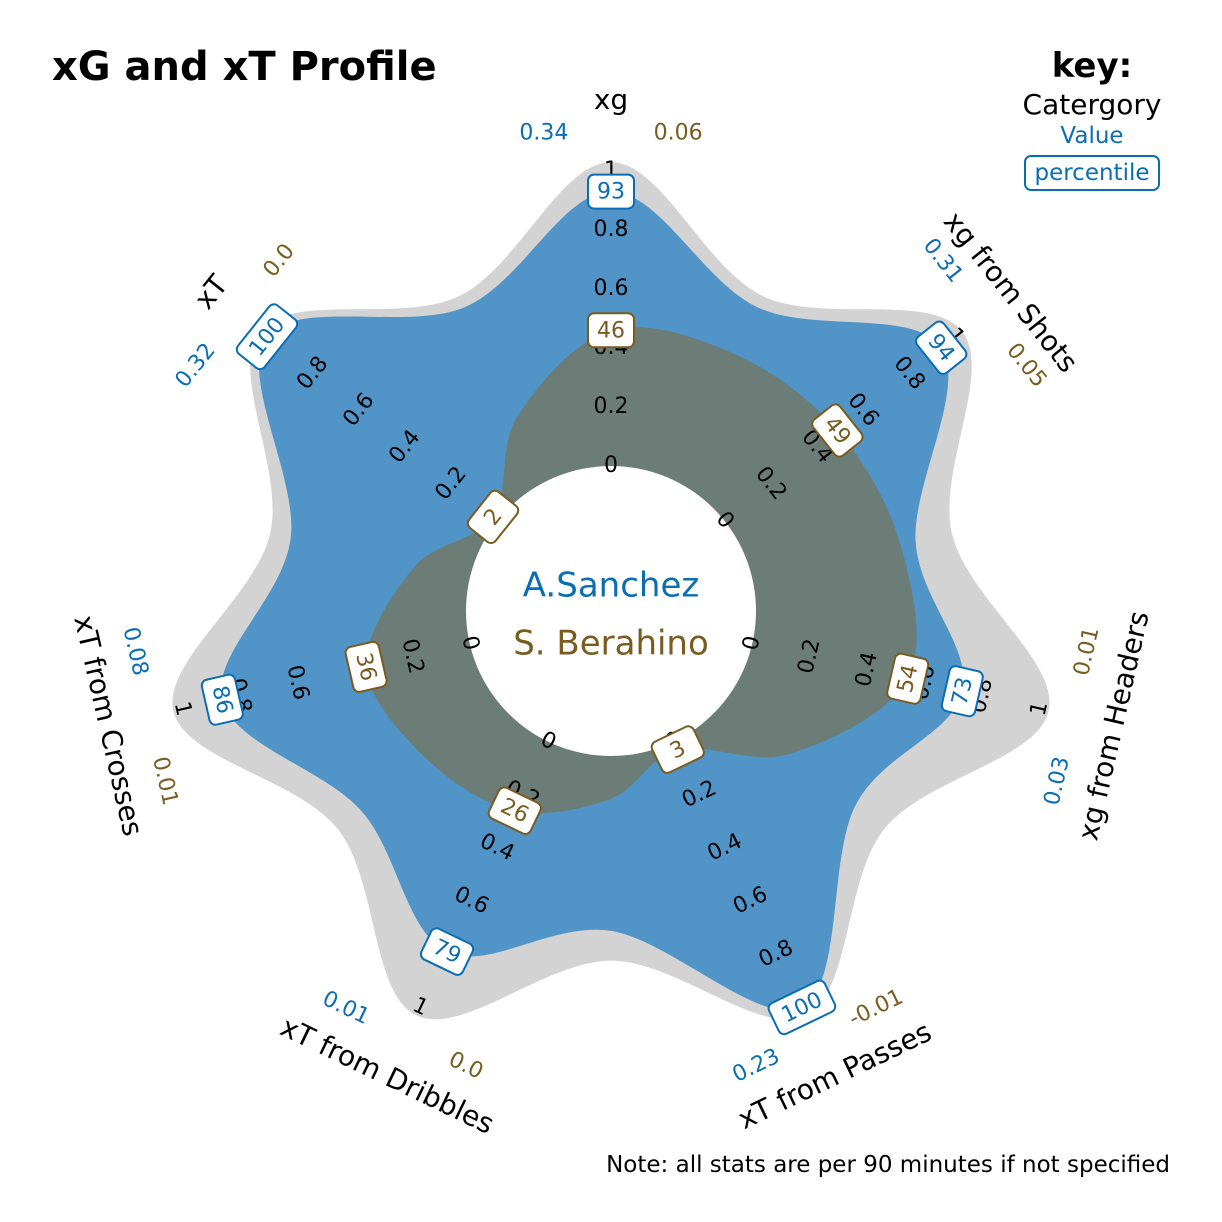  I want to click on percentile-badge-series-2: 46, so click(611, 330).